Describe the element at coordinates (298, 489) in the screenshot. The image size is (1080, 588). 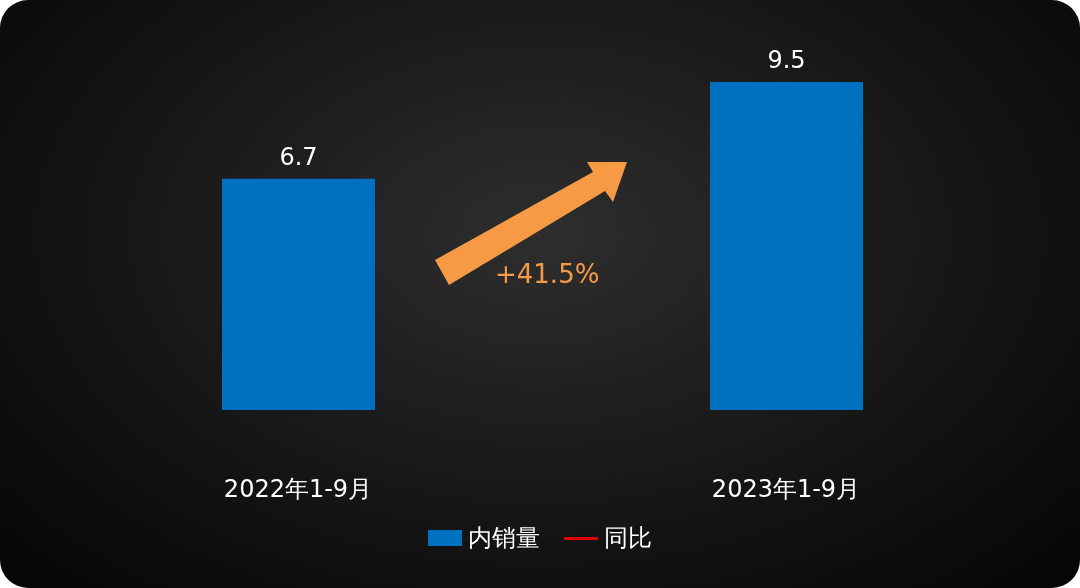
I see `x-tick-label: 2022年1-9月` at that location.